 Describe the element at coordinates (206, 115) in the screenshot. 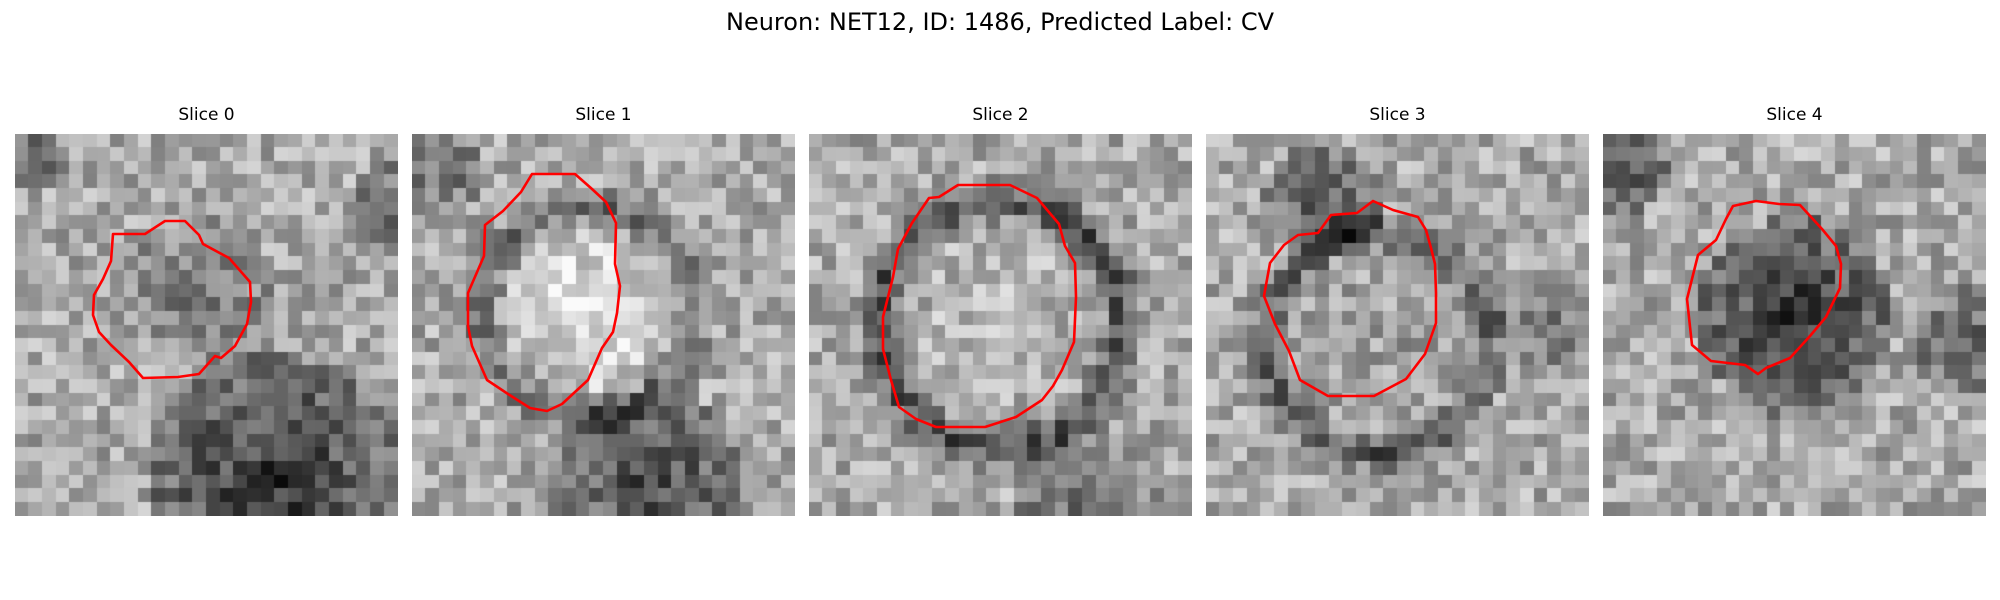

I see `slice-title-0: Slice 0` at that location.